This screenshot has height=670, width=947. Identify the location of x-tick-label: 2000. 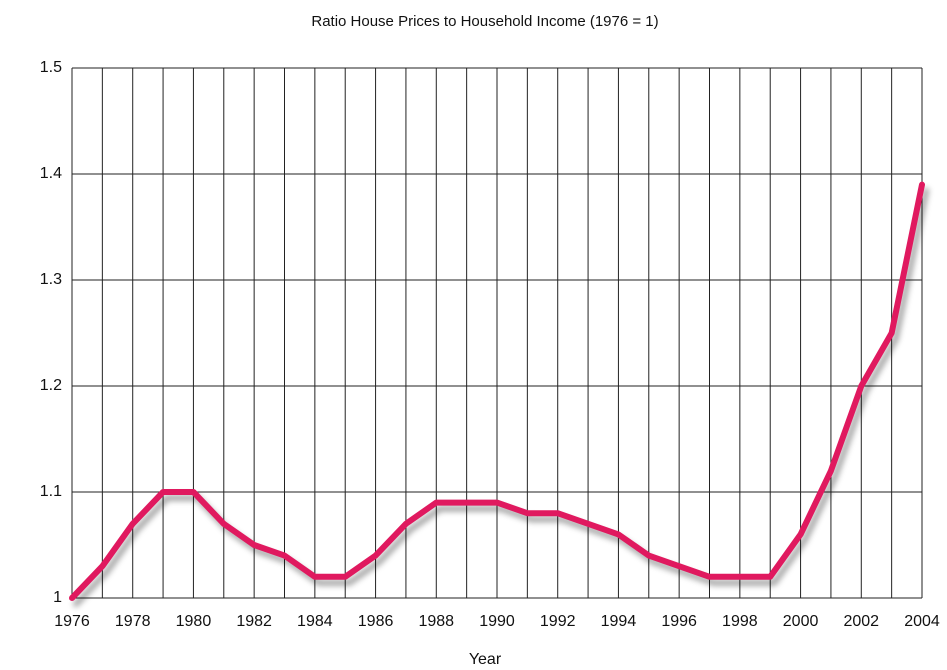
(801, 621).